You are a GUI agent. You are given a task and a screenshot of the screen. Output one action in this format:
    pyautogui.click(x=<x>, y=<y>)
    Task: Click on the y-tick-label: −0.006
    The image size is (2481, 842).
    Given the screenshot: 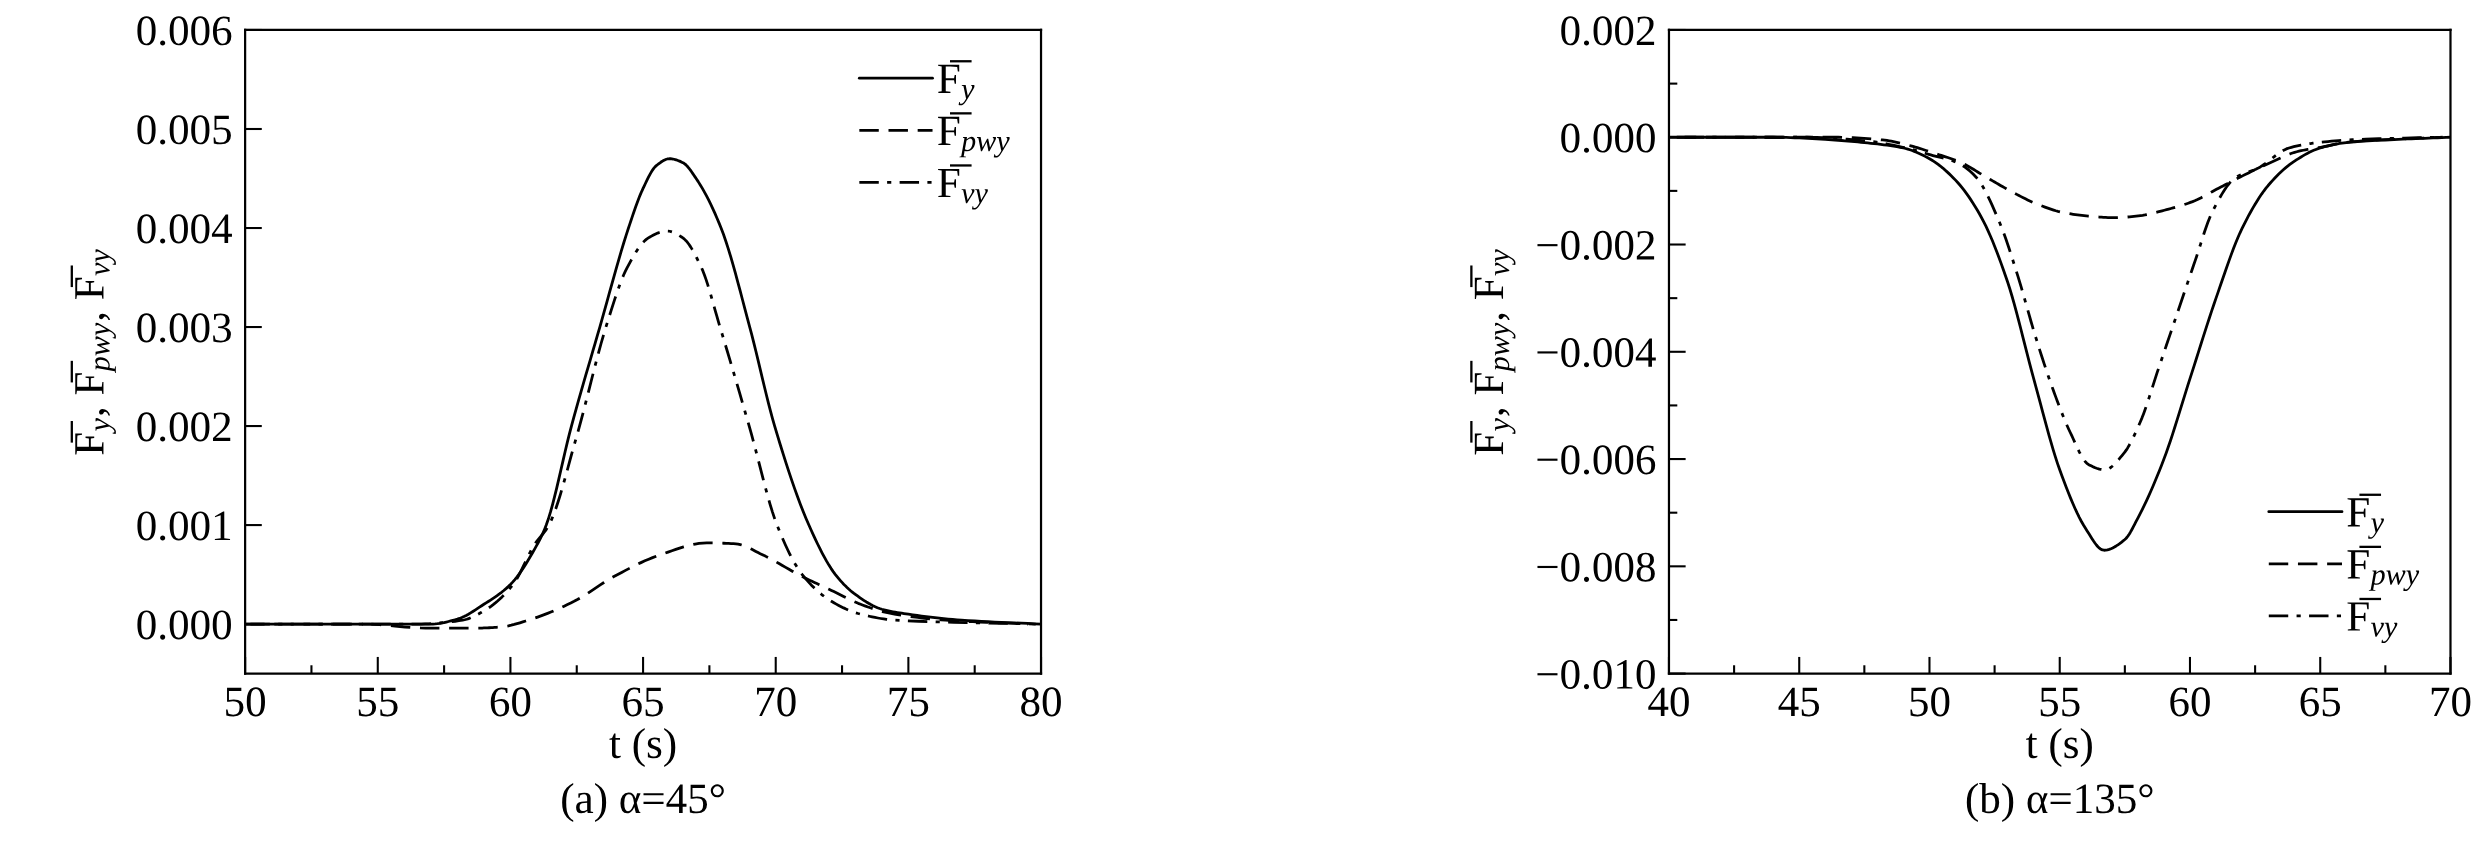 What is the action you would take?
    pyautogui.click(x=1596, y=460)
    